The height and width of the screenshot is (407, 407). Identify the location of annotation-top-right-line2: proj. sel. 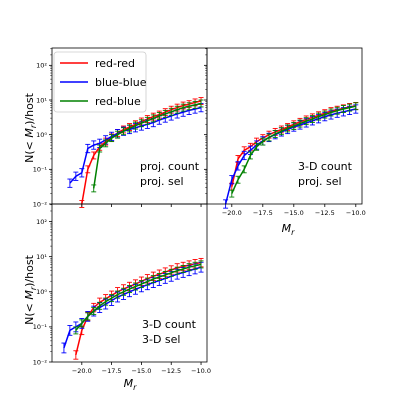
(320, 181).